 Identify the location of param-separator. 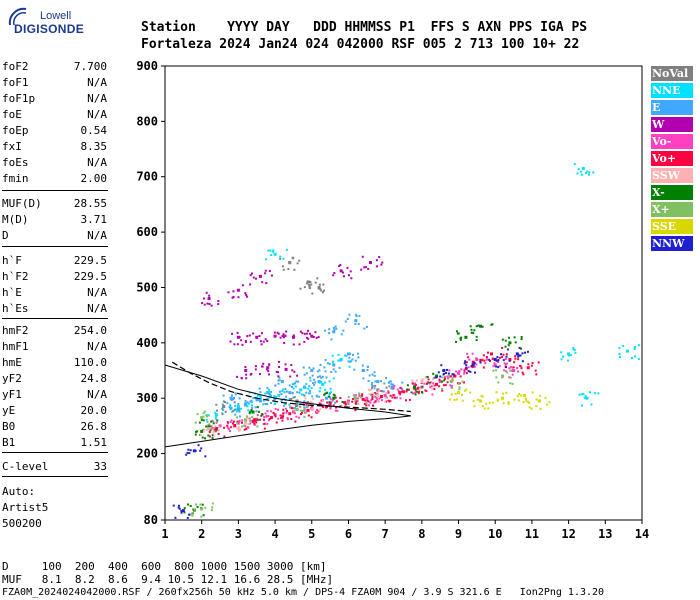
(55, 452).